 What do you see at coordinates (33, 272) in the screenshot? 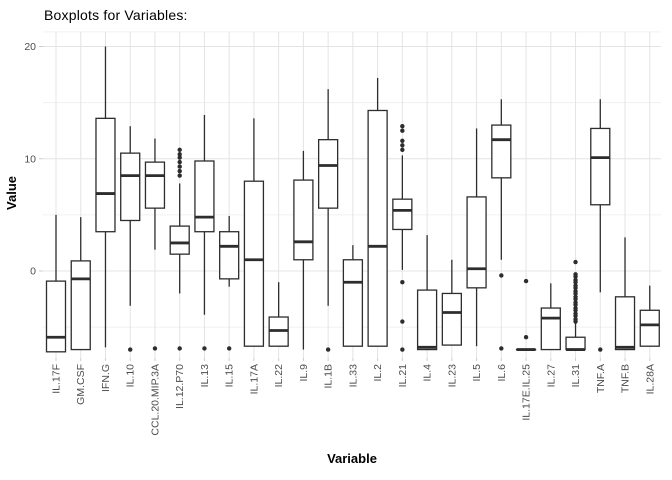
I see `svg-text: 0` at bounding box center [33, 272].